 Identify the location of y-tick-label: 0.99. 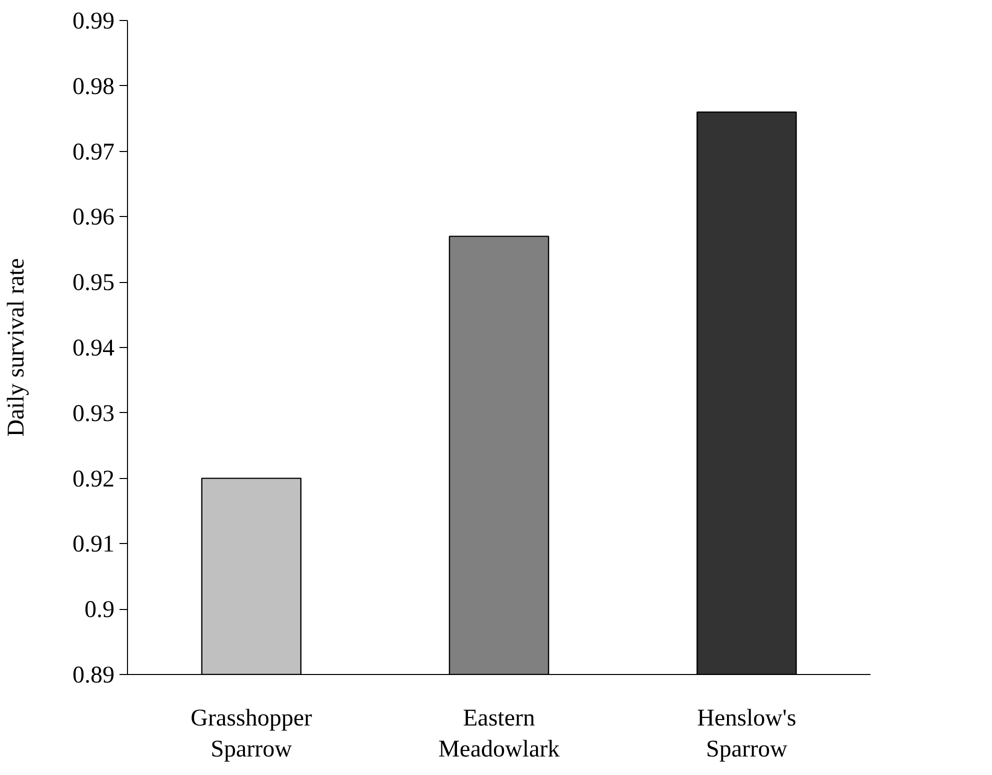
(93, 21).